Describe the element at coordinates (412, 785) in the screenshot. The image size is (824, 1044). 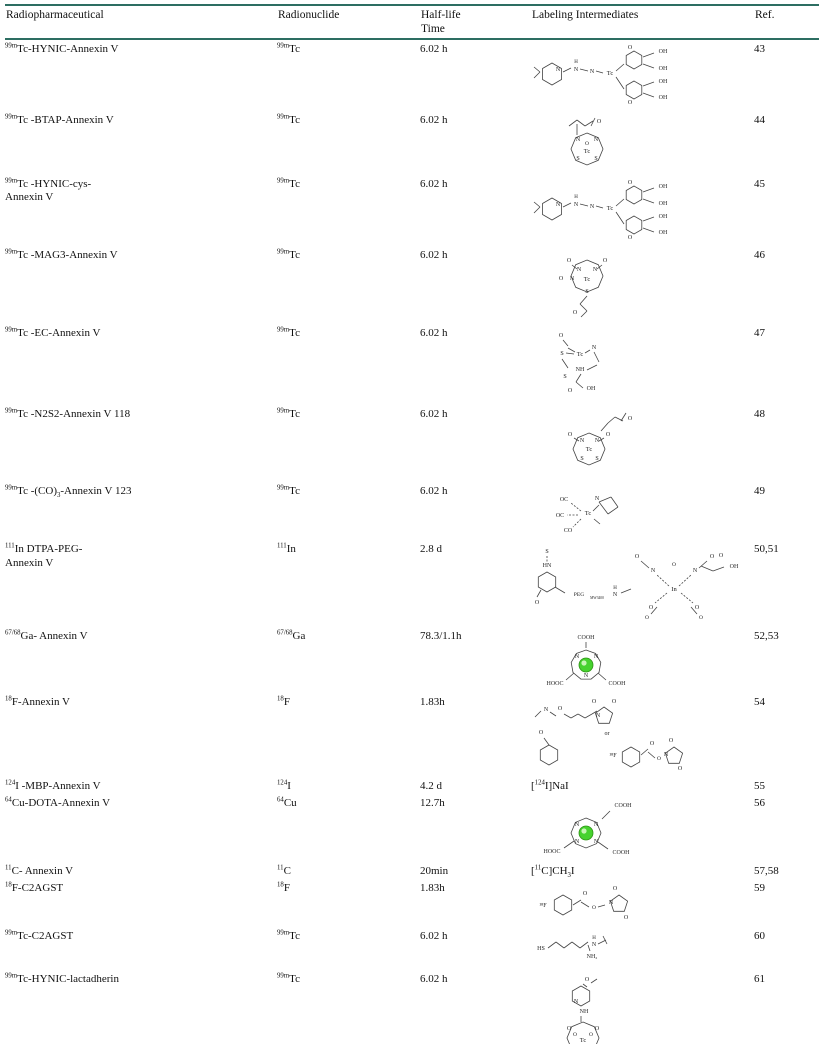
I see `table-row: 124I -MBP-Annexin V 124I 4.2 d [124I]NaI 55` at that location.